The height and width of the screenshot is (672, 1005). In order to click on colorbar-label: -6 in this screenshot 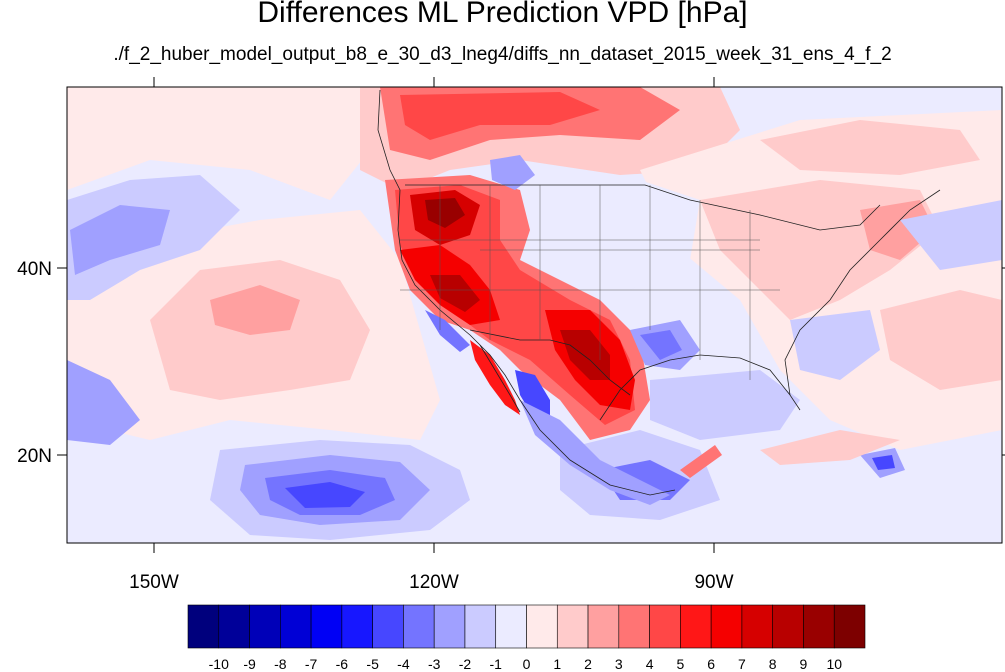, I will do `click(342, 664)`.